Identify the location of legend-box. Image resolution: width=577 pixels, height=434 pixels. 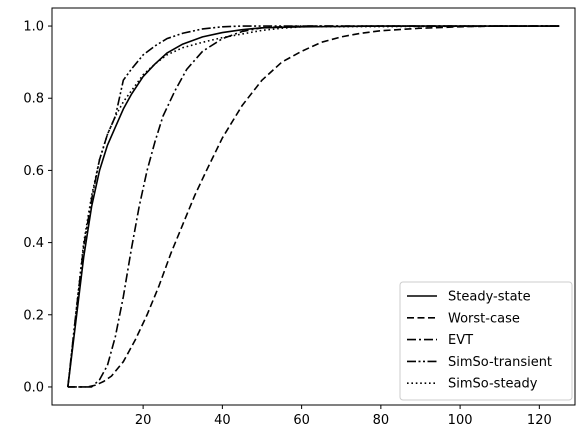
(486, 341).